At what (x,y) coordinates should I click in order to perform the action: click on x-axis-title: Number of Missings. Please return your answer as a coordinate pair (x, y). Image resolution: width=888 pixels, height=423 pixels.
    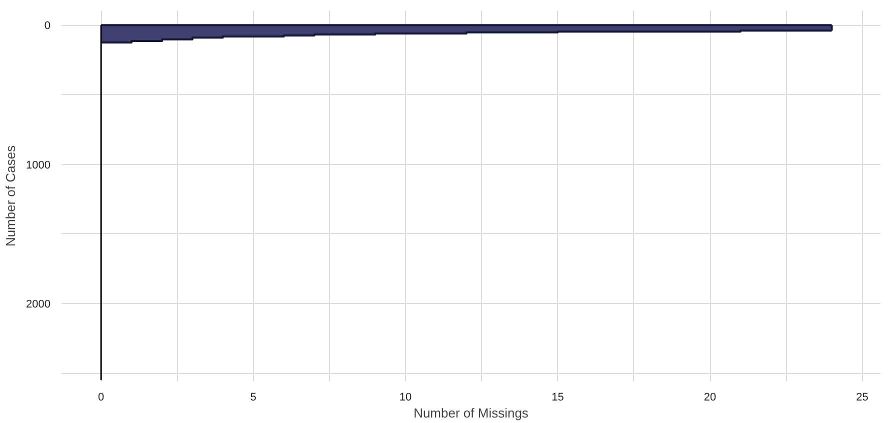
    Looking at the image, I should click on (471, 413).